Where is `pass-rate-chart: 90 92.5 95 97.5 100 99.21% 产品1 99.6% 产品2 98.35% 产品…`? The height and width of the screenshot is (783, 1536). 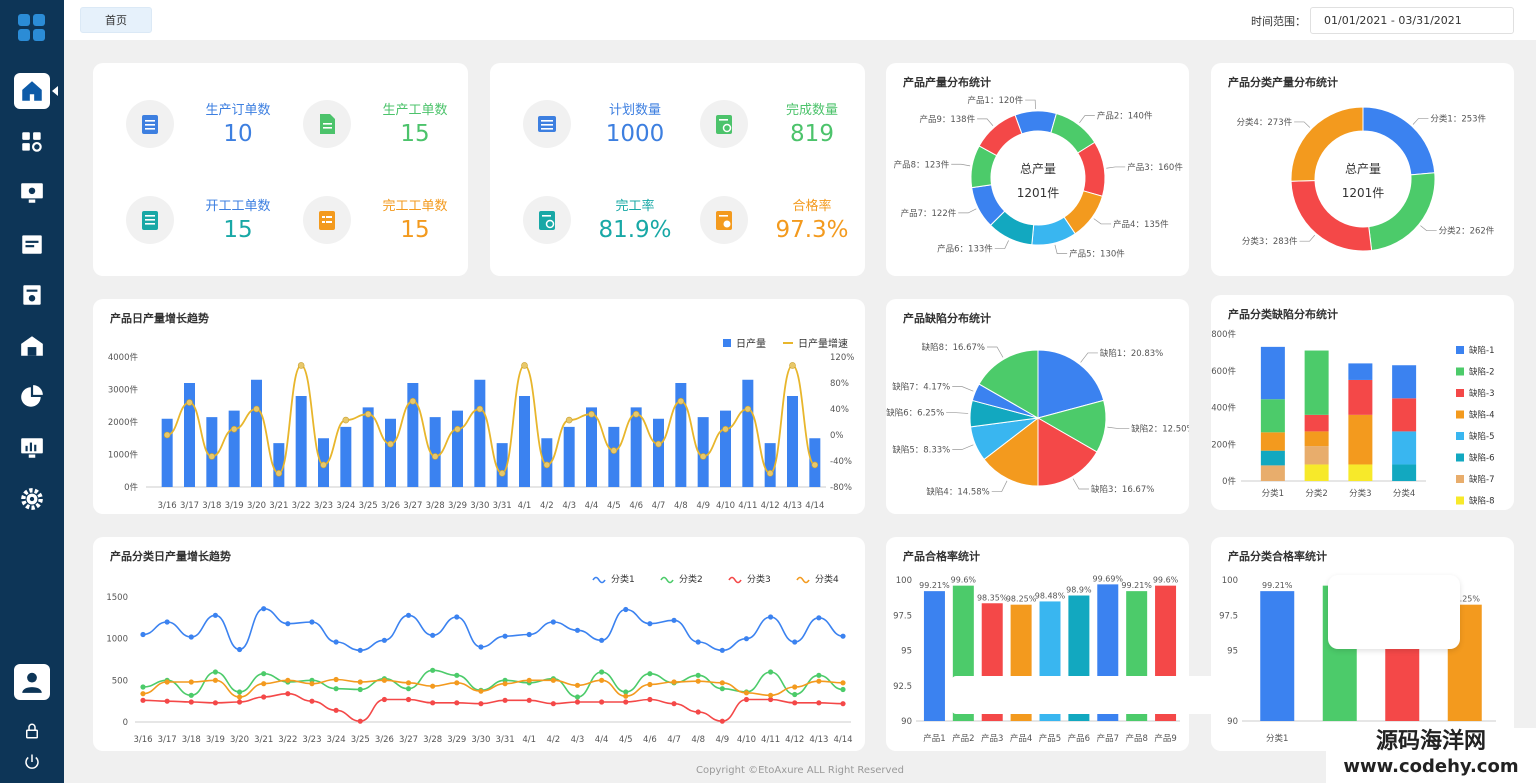
pass-rate-chart: 90 92.5 95 97.5 100 99.21% 产品1 99.6% 产品2 98.35% 产品… is located at coordinates (1036, 659).